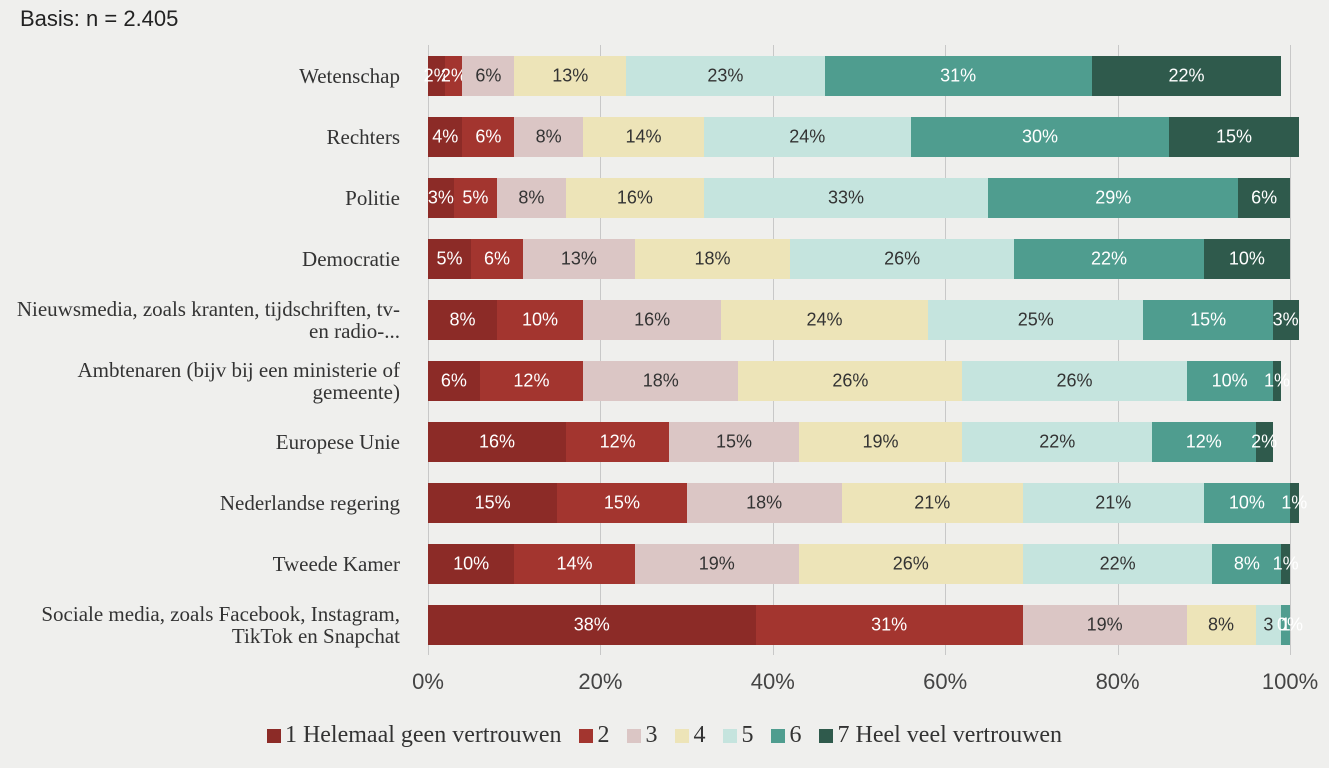 The height and width of the screenshot is (768, 1329). Describe the element at coordinates (445, 136) in the screenshot. I see `bar-segment: 4%` at that location.